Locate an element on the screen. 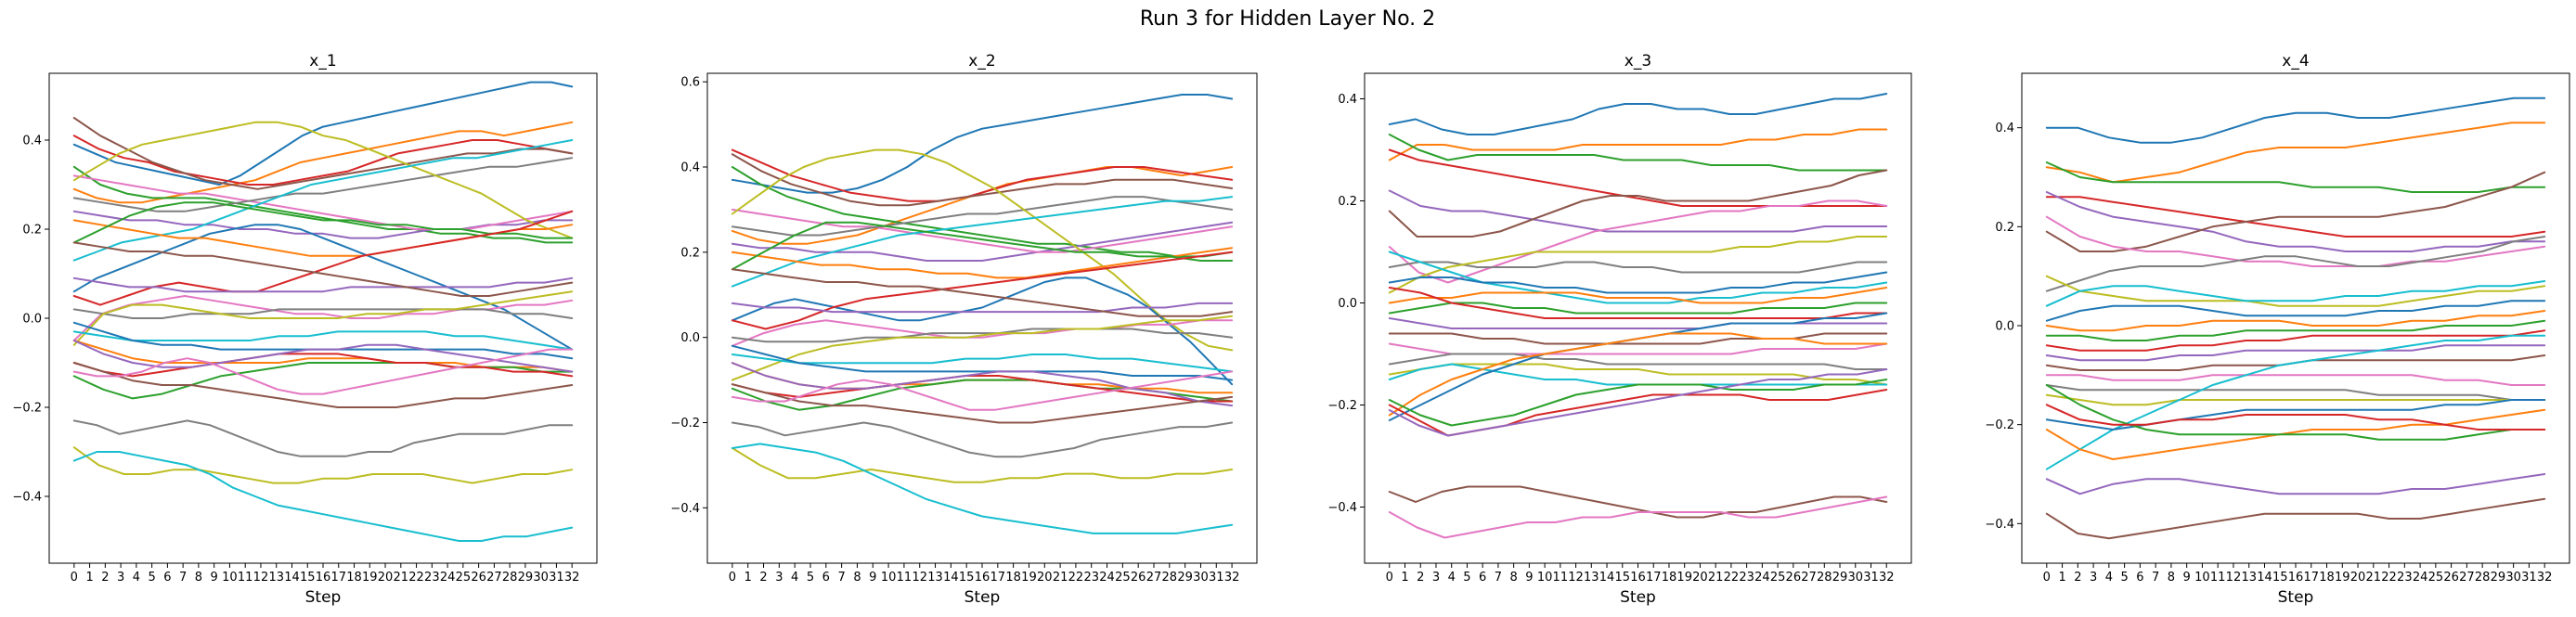 Image resolution: width=2576 pixels, height=617 pixels. x-tick-label: 16 is located at coordinates (2296, 578).